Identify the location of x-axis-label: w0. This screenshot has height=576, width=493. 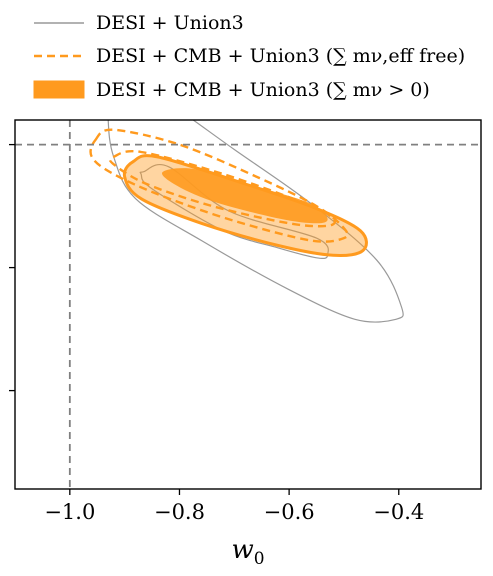
(247, 552).